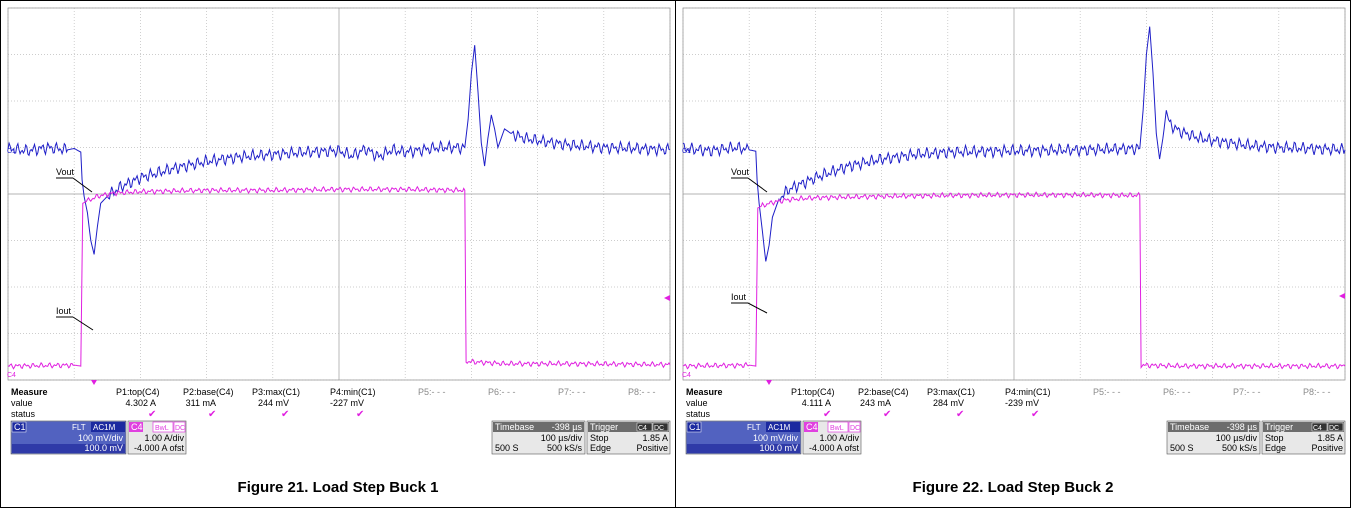 The width and height of the screenshot is (1351, 508). Describe the element at coordinates (1237, 438) in the screenshot. I see `timebase-rate-div: 100 µs/div` at that location.